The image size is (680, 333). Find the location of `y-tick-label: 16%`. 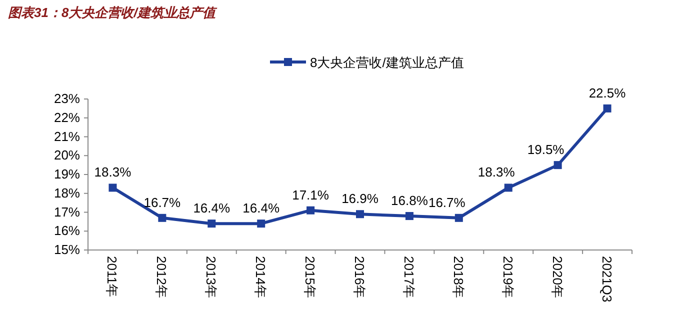

y-tick-label: 16% is located at coordinates (67, 230).